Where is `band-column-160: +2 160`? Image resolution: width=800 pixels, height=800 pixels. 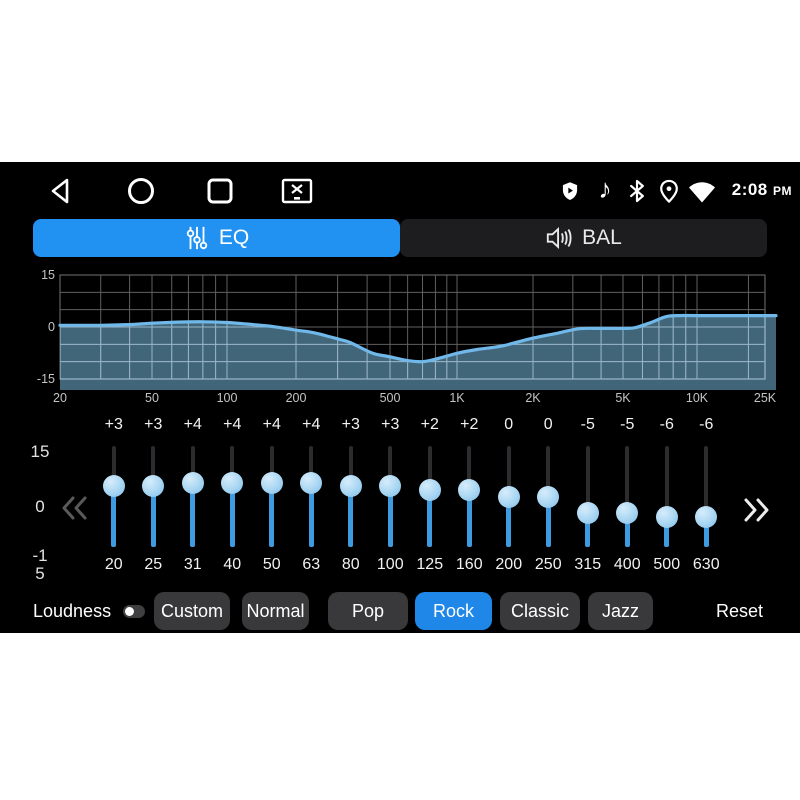 band-column-160: +2 160 is located at coordinates (470, 495).